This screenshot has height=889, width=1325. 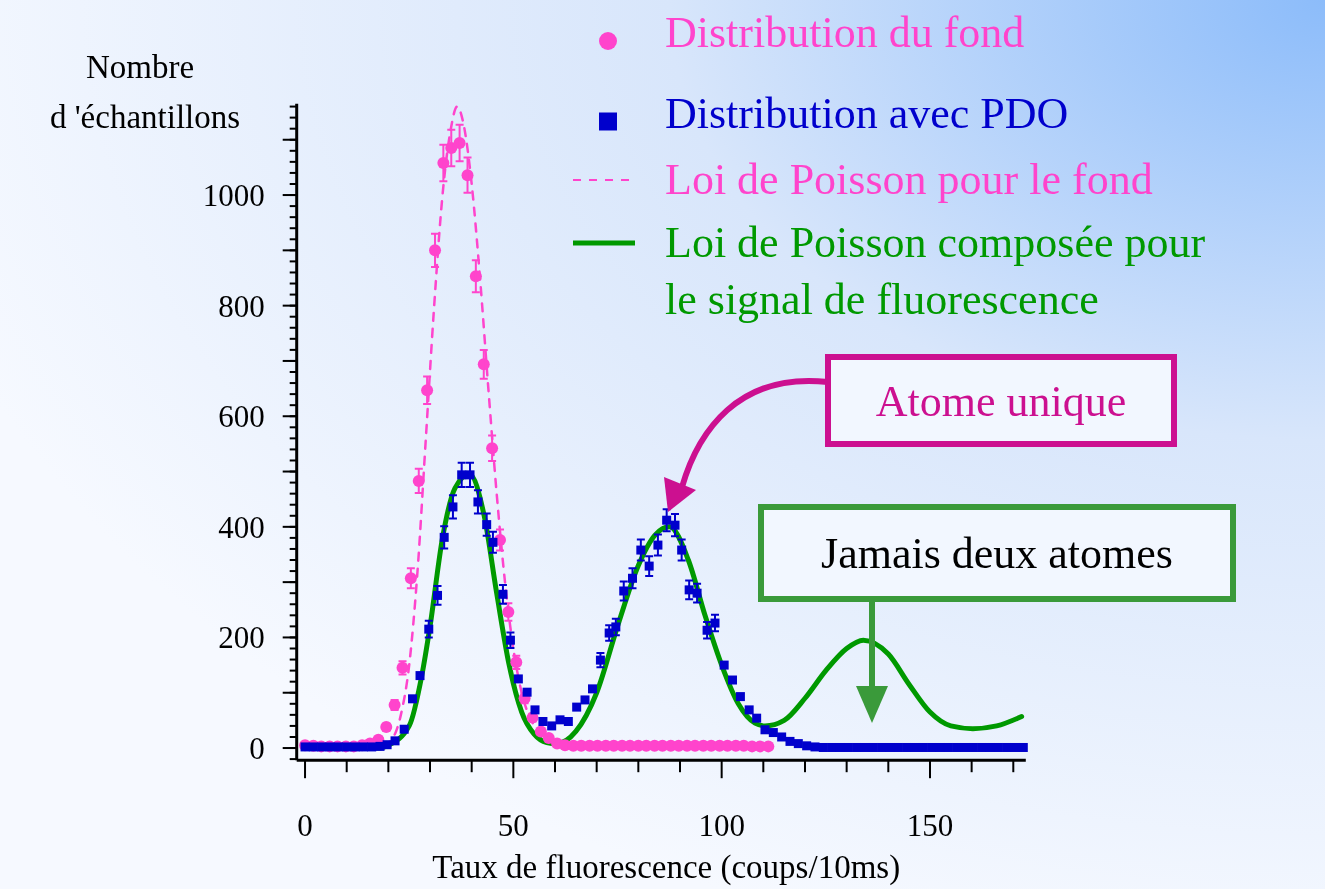 What do you see at coordinates (666, 867) in the screenshot?
I see `x-axis-title: Taux de fluorescence (coups/10ms)` at bounding box center [666, 867].